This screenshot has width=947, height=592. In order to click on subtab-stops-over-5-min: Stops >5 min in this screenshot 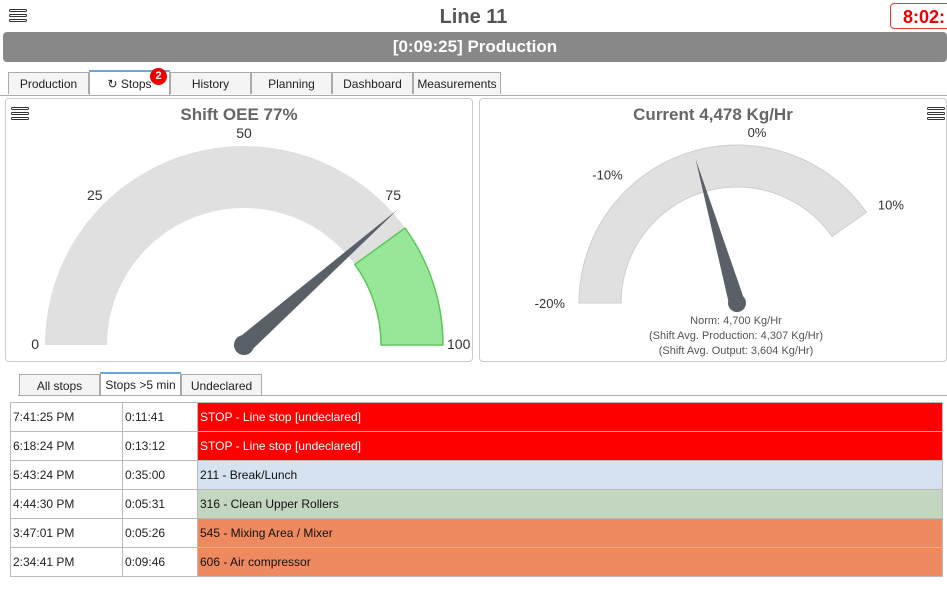, I will do `click(140, 384)`.